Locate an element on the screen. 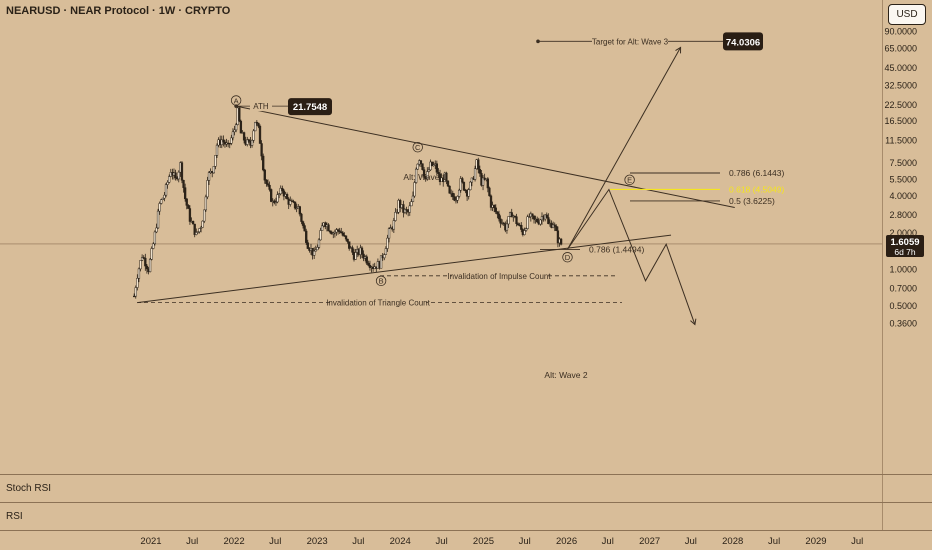 Image resolution: width=932 pixels, height=550 pixels. time-axis-divider is located at coordinates (466, 530).